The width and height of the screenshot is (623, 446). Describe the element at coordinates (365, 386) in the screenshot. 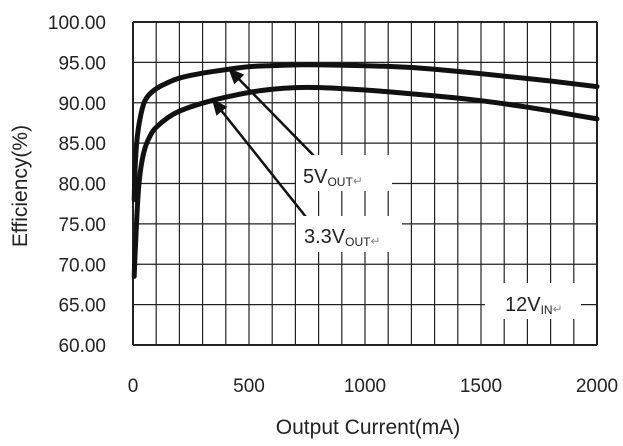

I see `x-tick-label: 1000` at that location.